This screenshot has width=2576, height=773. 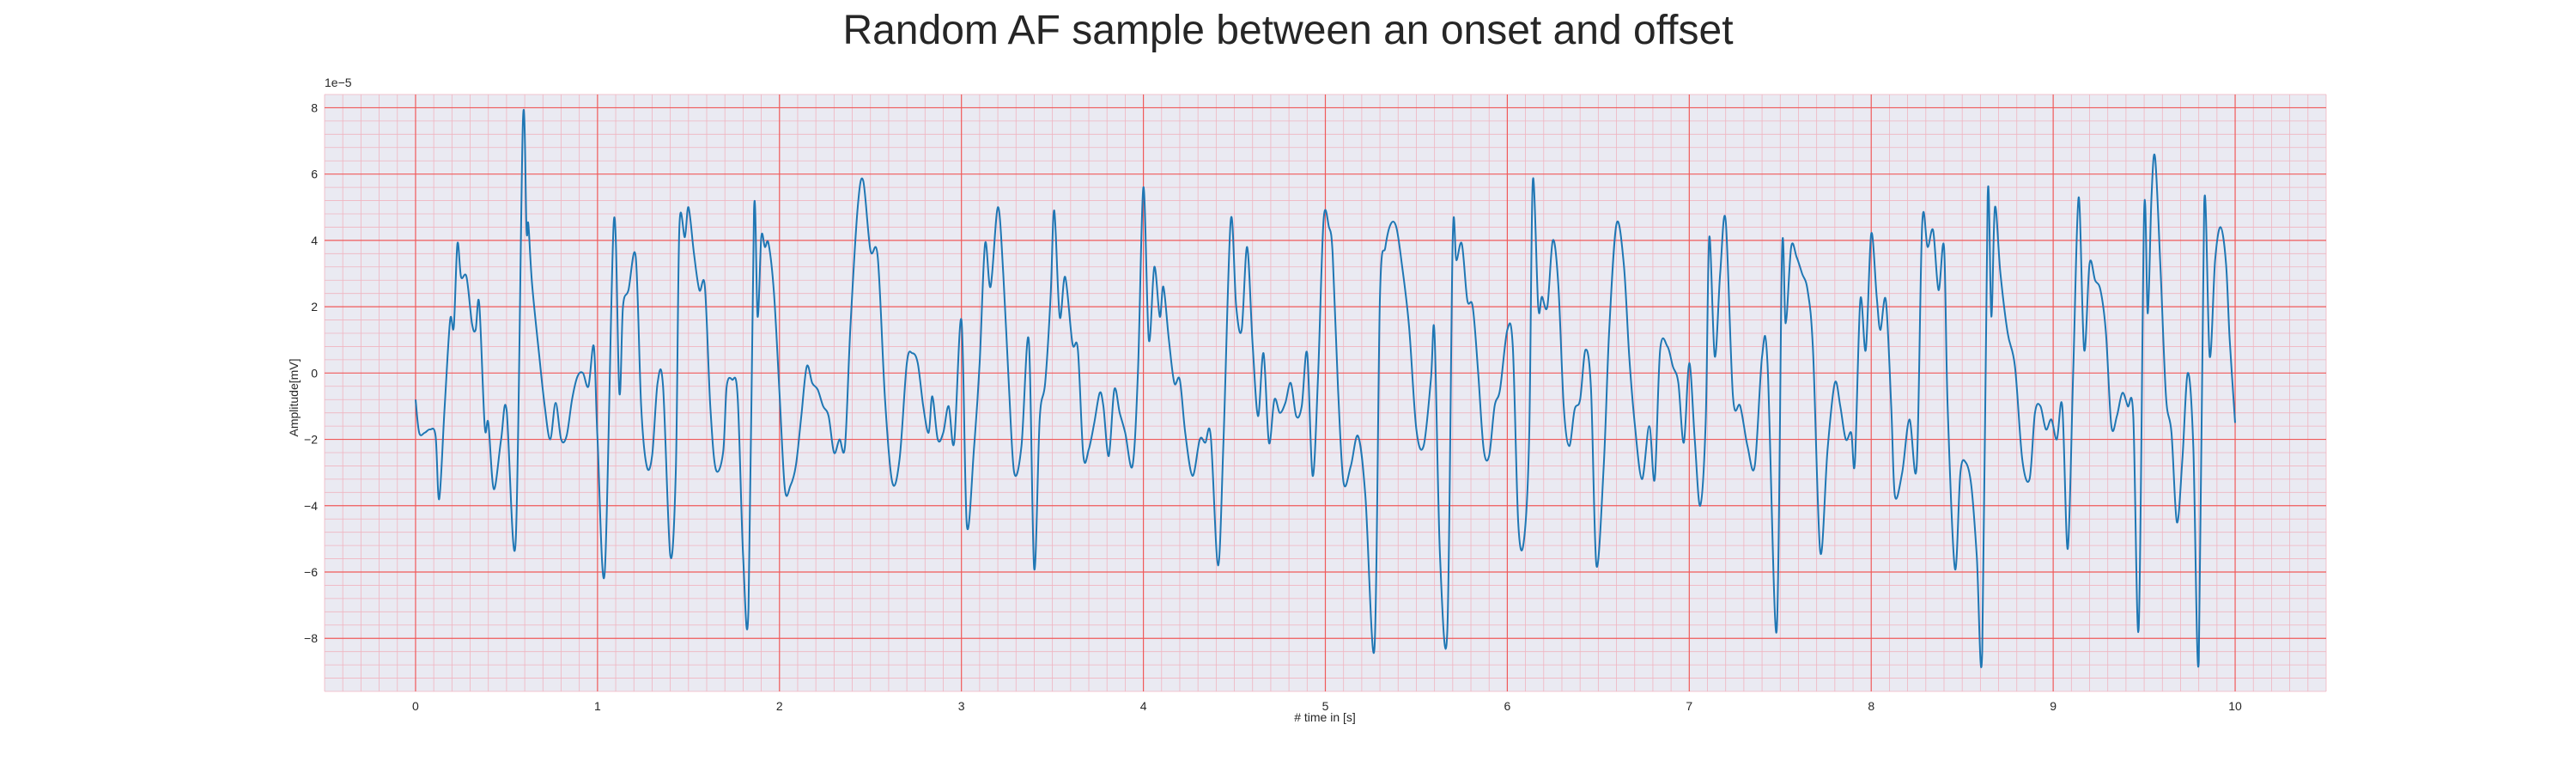 I want to click on x-tick-label: 0, so click(x=415, y=706).